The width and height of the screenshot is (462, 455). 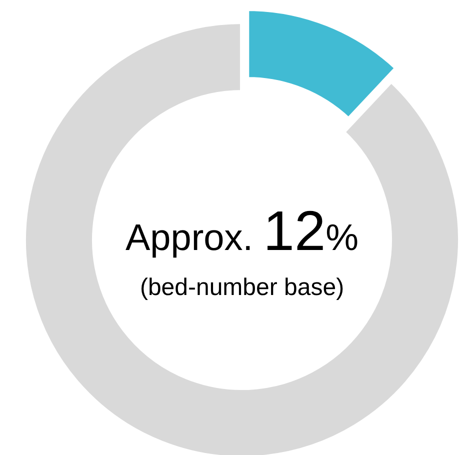 What do you see at coordinates (242, 287) in the screenshot?
I see `text: (bed-number base)` at bounding box center [242, 287].